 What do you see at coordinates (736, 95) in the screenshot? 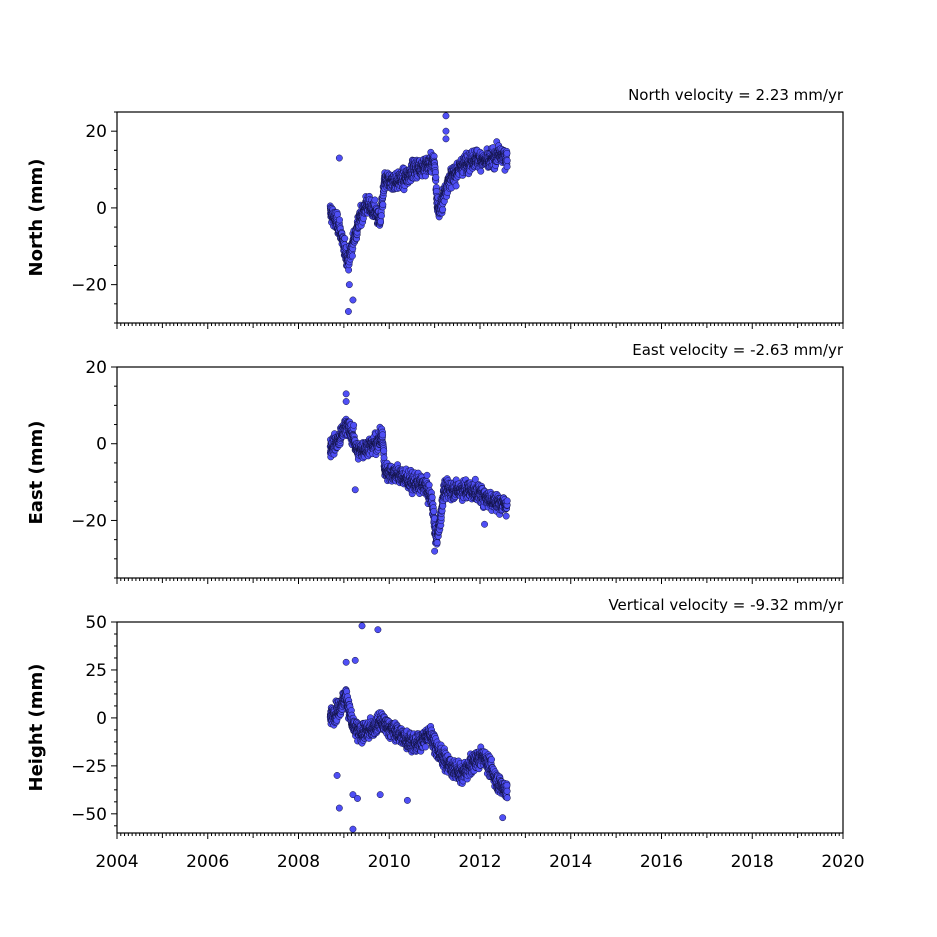
I see `north-velocity-title: North velocity = 2.23 mm/yr` at bounding box center [736, 95].